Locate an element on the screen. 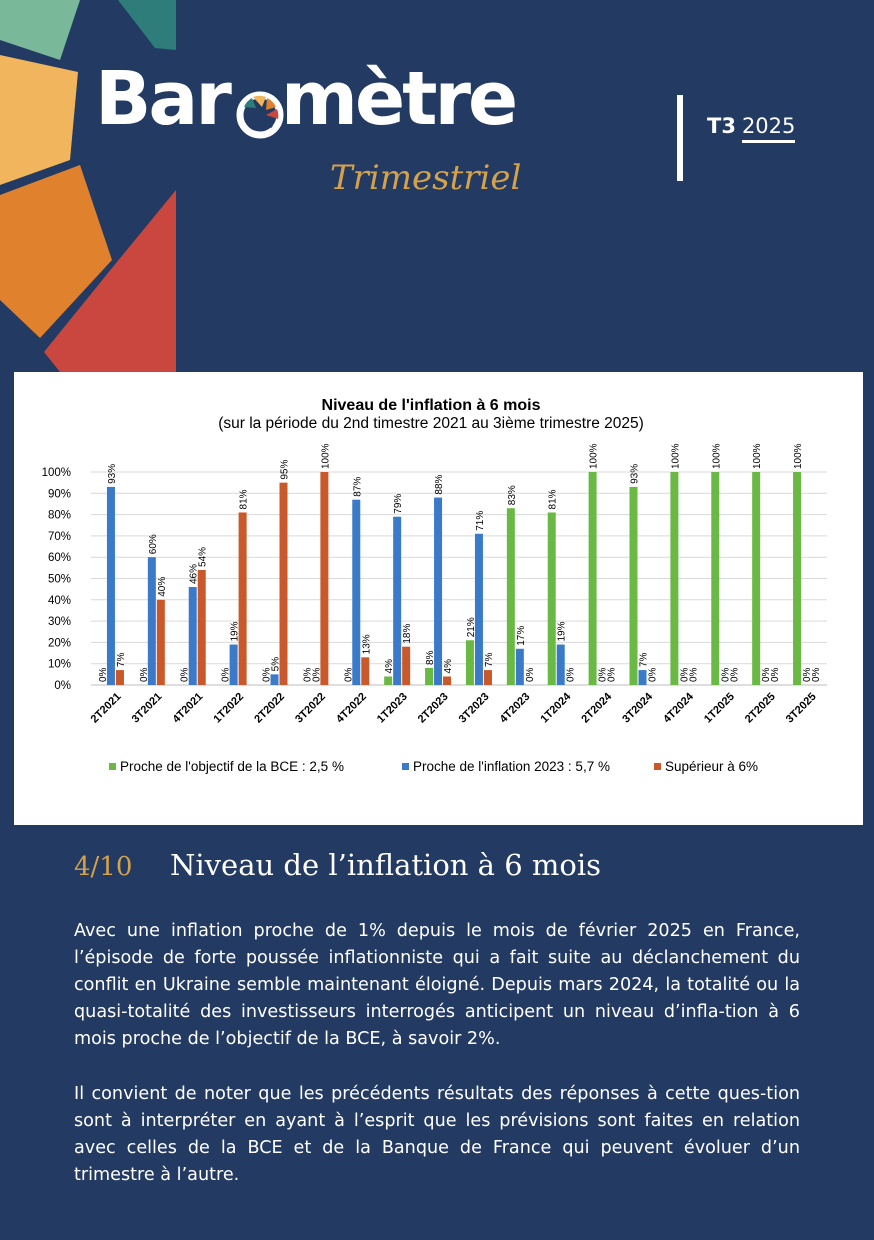 This screenshot has width=874, height=1240. logo-title-start: Bar is located at coordinates (163, 99).